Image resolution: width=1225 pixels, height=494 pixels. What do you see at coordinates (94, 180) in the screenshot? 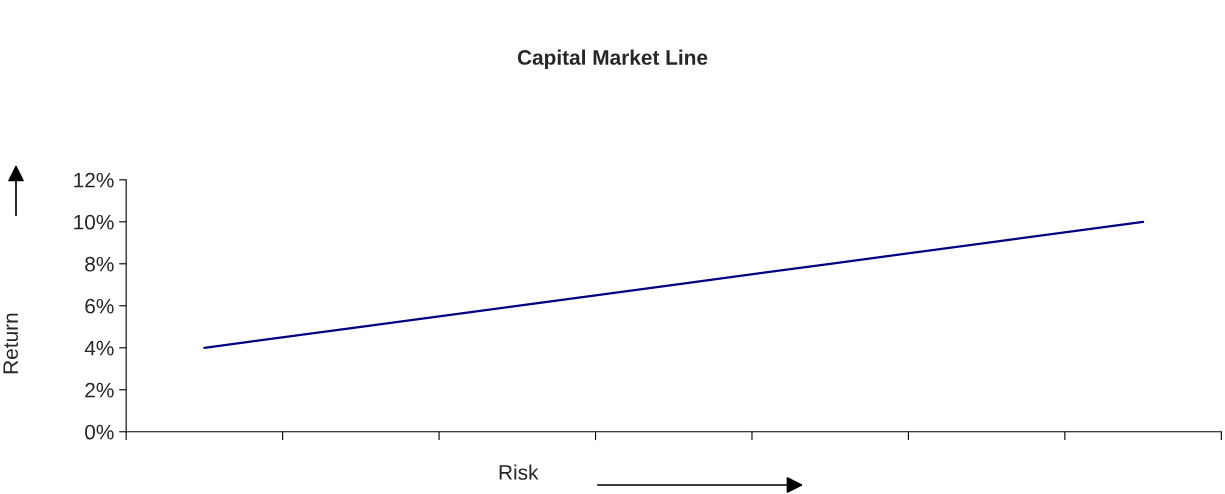
I see `y-tick-label: 12%` at bounding box center [94, 180].